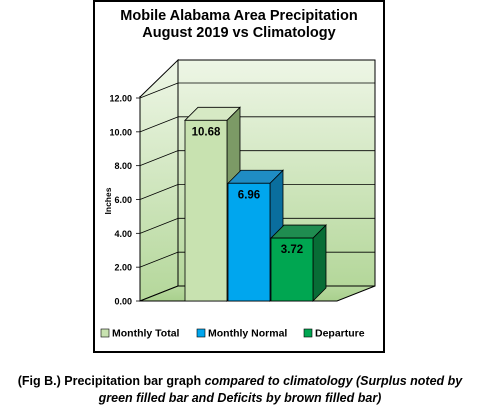 This screenshot has height=415, width=480. What do you see at coordinates (123, 234) in the screenshot?
I see `y-tick-label: 4.00` at bounding box center [123, 234].